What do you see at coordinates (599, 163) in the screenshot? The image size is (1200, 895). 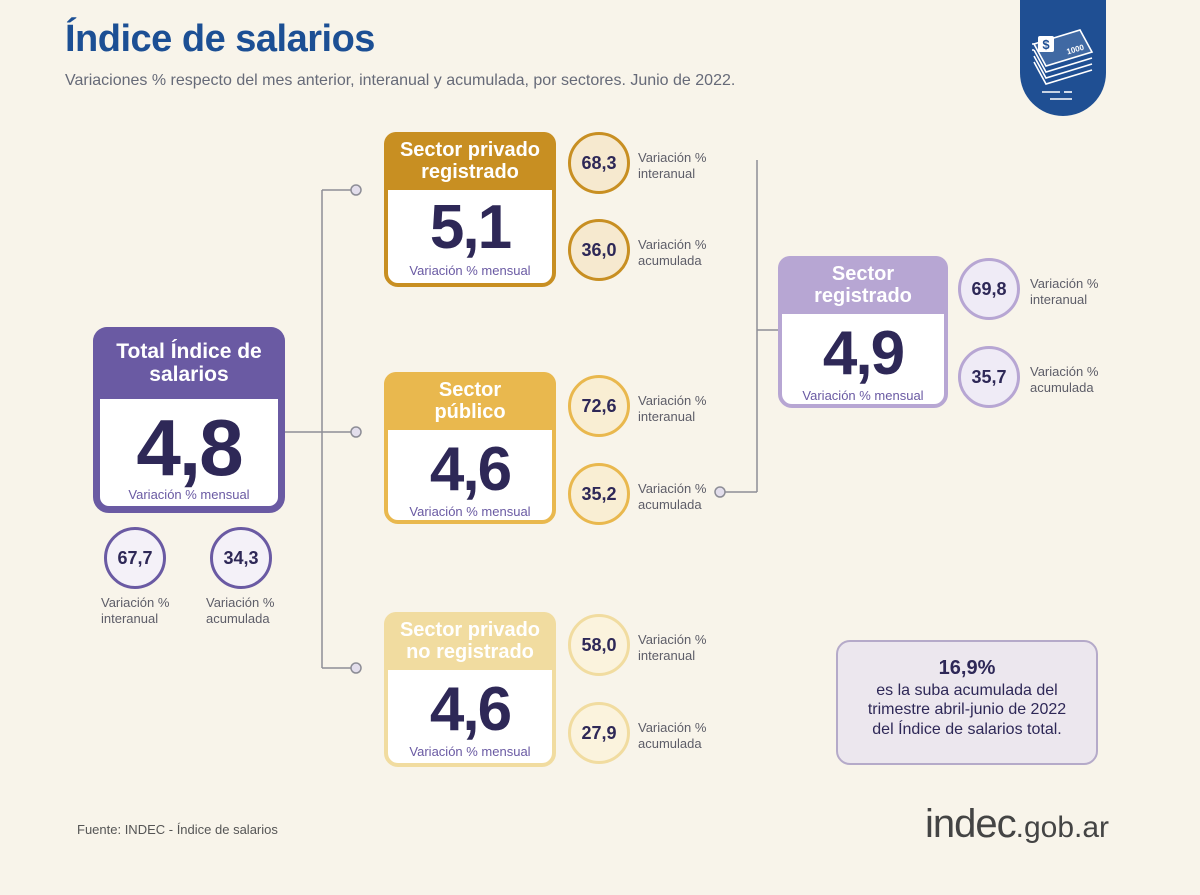 I see `privado-registrado-interanual-circle: 68,3` at bounding box center [599, 163].